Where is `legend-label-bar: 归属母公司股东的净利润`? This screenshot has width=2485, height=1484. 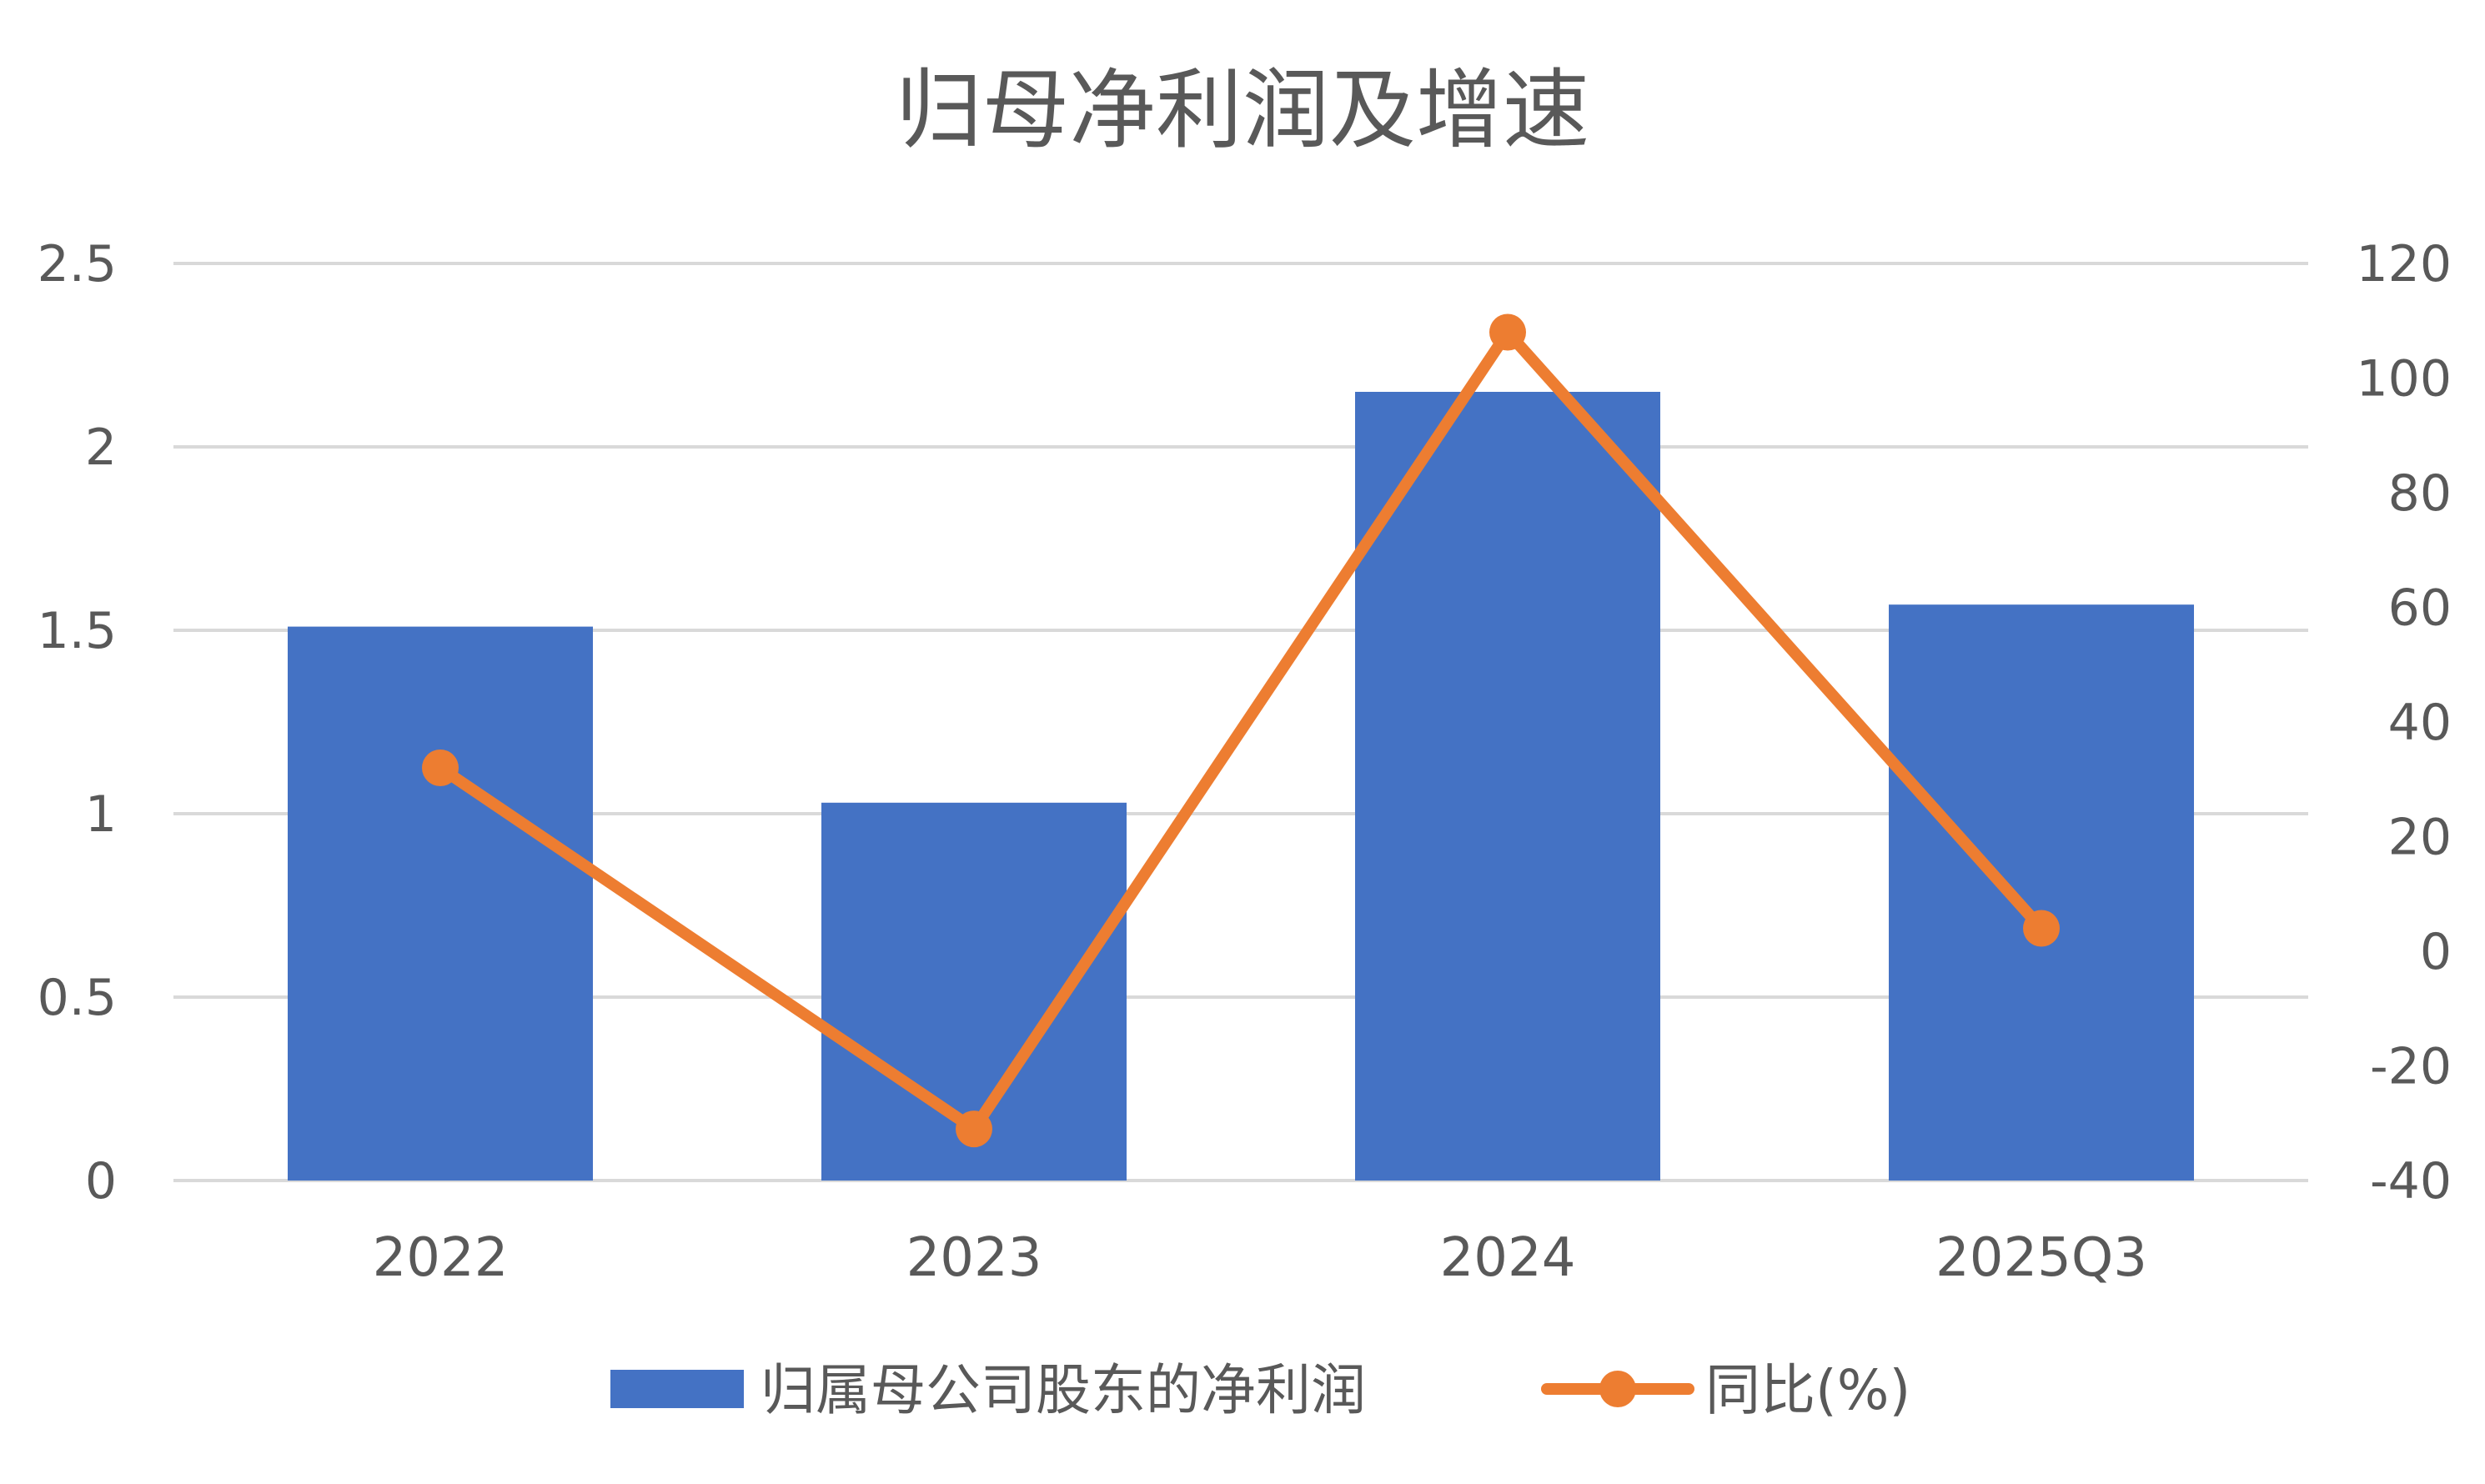 legend-label-bar: 归属母公司股东的净利润 is located at coordinates (1064, 1390).